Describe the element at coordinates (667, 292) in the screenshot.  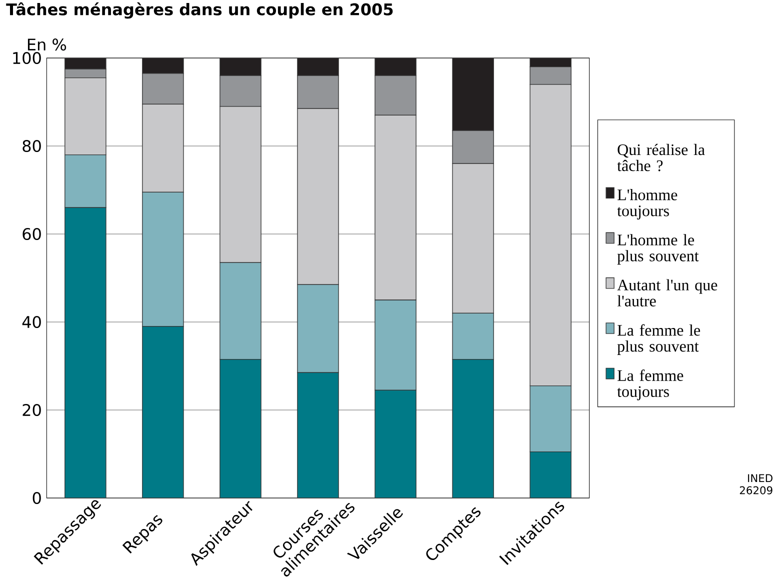
I see `legend-label: Autant l'un que l'autre` at that location.